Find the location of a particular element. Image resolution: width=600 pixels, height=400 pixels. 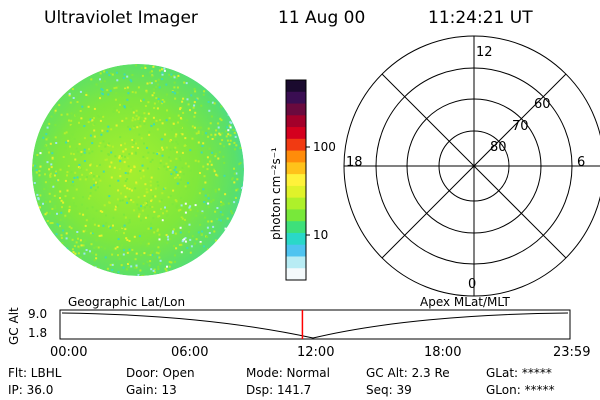

colorbar-band is located at coordinates (296, 133).